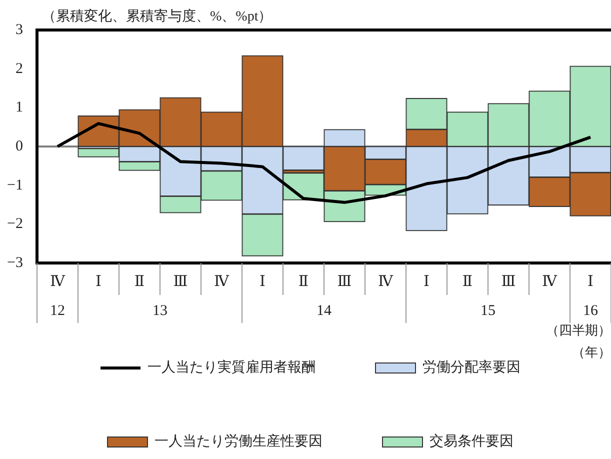  I want to click on legend-label: 交易条件要因, so click(472, 442).